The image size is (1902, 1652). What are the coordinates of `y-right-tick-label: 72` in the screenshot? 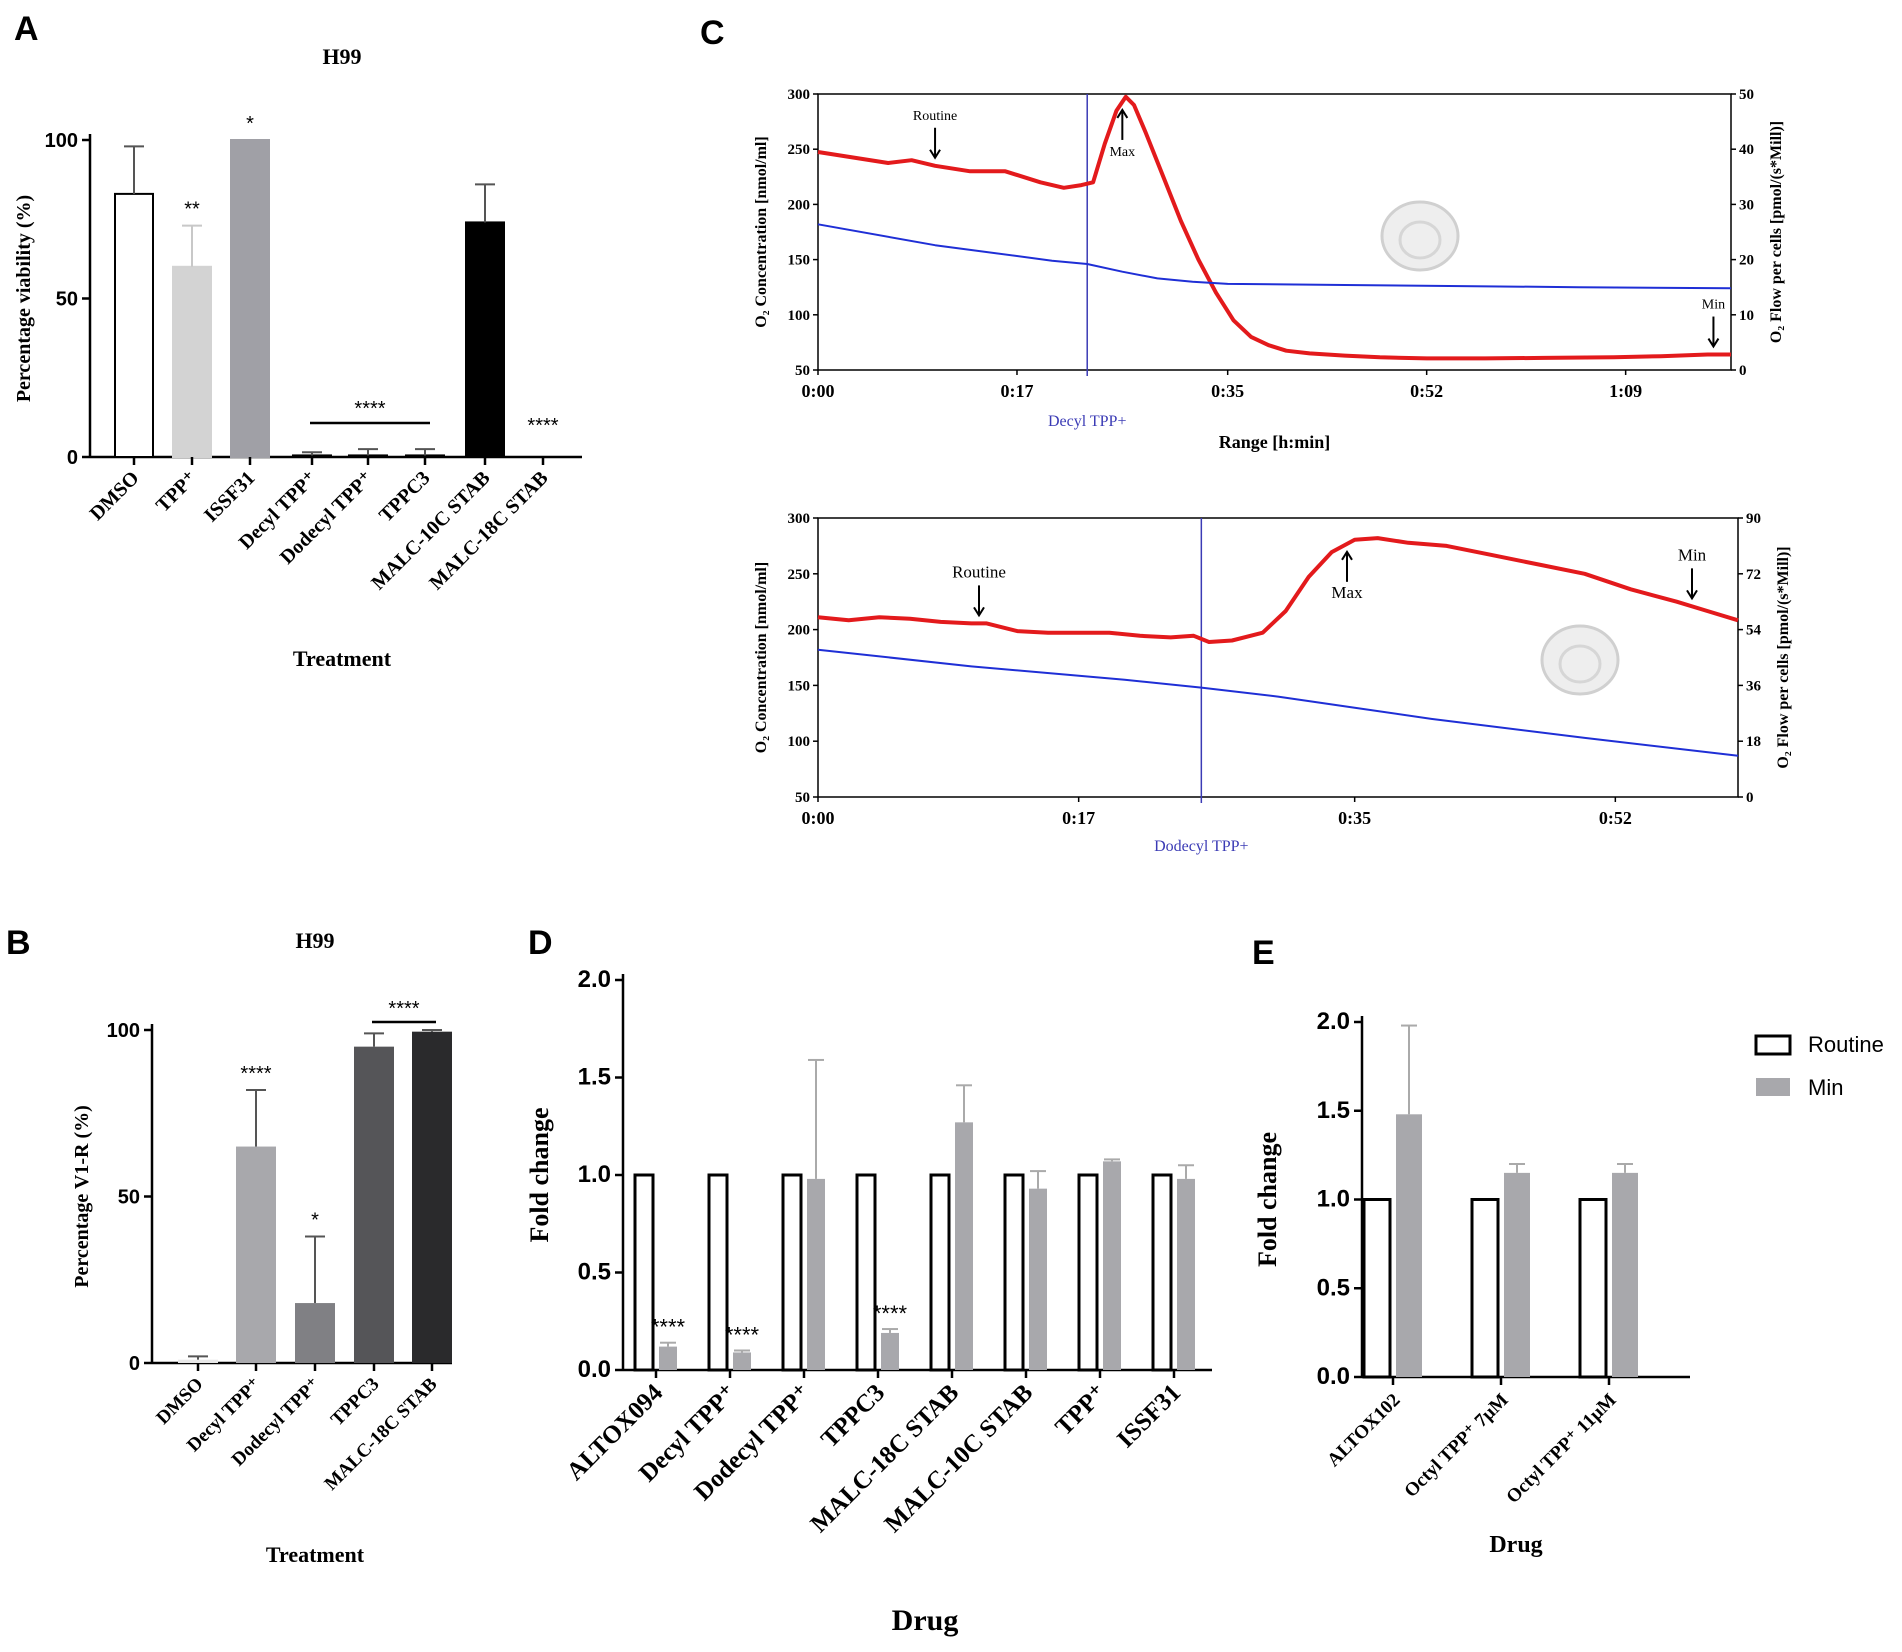 It's located at (1753, 575).